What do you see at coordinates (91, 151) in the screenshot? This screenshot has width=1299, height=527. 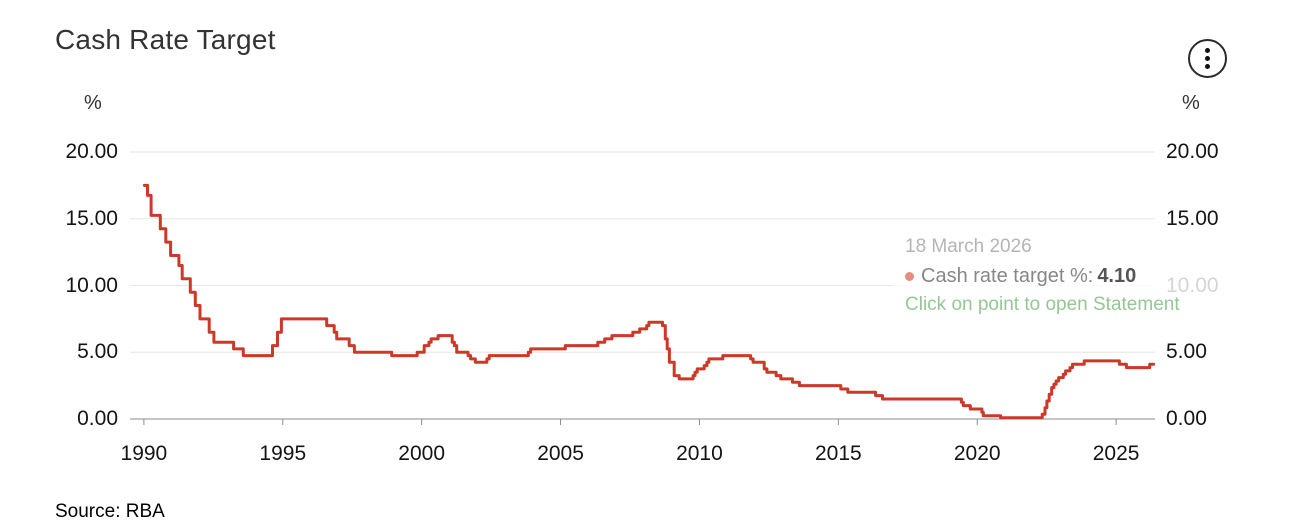 I see `y-axis-label-left: 20.00` at bounding box center [91, 151].